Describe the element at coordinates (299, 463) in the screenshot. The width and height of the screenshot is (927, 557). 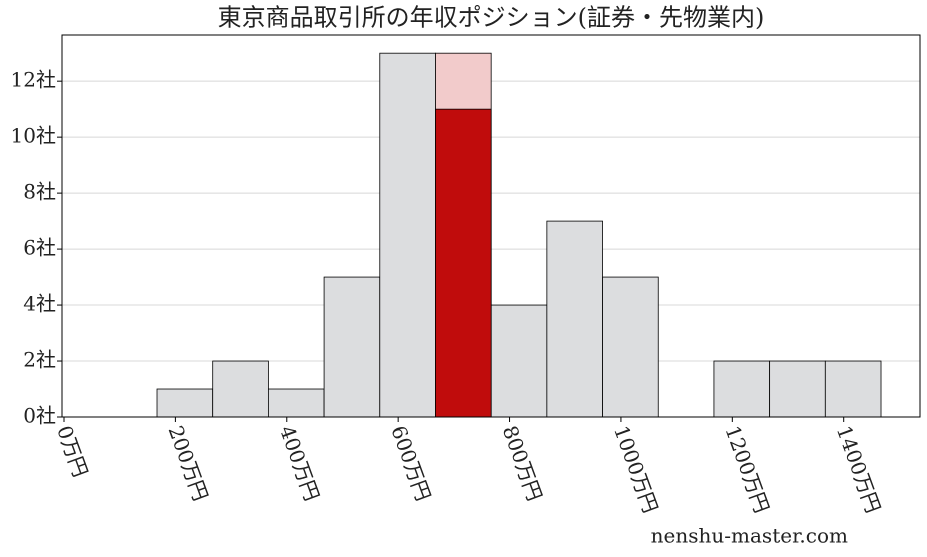
I see `x-tick-label: 400万円` at that location.